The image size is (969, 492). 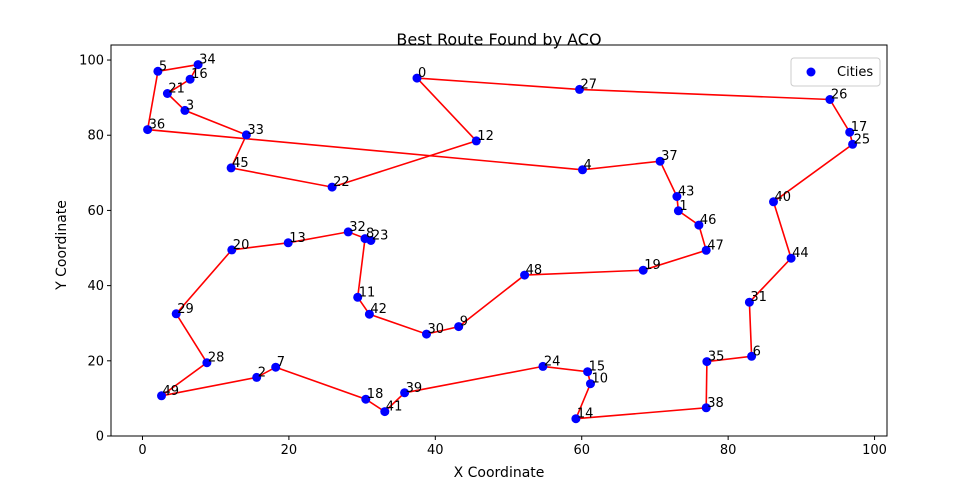 I want to click on y-axis-label: Y Coordinate, so click(x=62, y=245).